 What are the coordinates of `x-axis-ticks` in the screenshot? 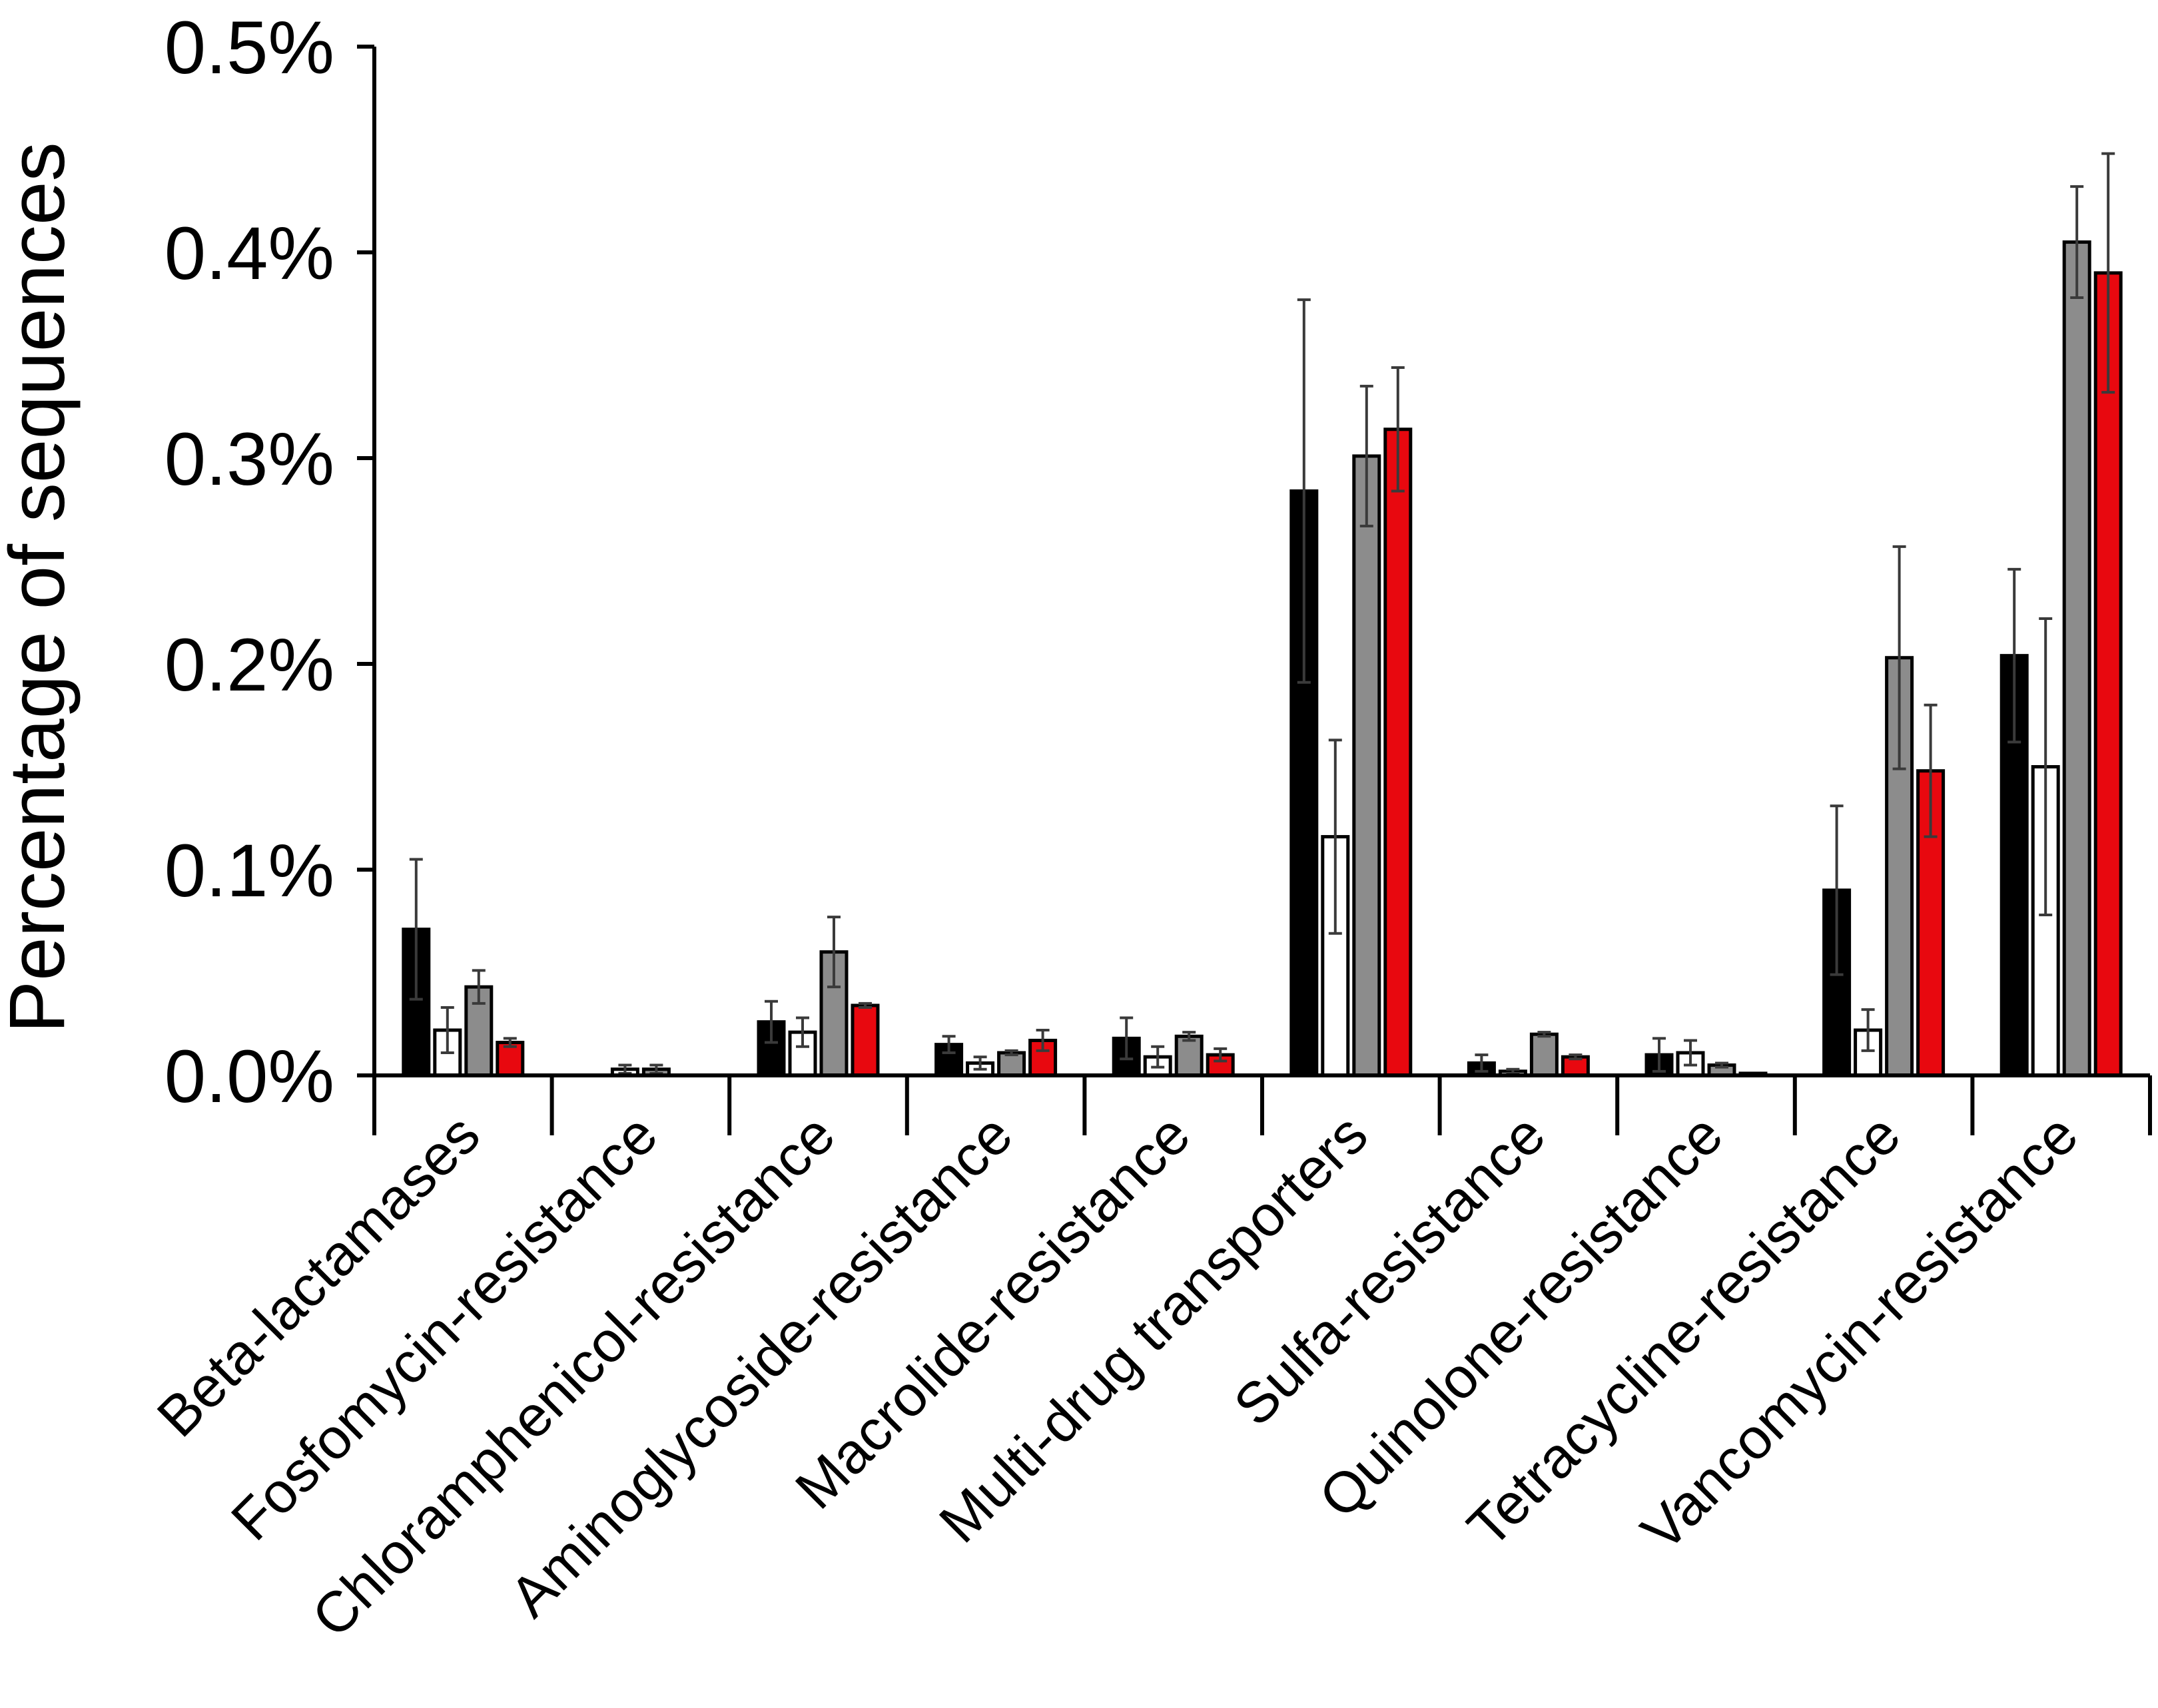 It's located at (1262, 1105).